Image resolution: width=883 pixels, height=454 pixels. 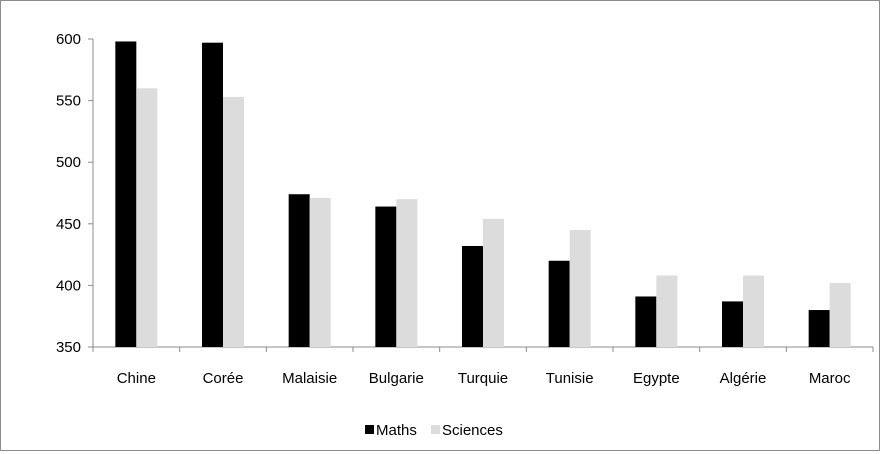 What do you see at coordinates (407, 273) in the screenshot?
I see `bar-sciences-bulgarie` at bounding box center [407, 273].